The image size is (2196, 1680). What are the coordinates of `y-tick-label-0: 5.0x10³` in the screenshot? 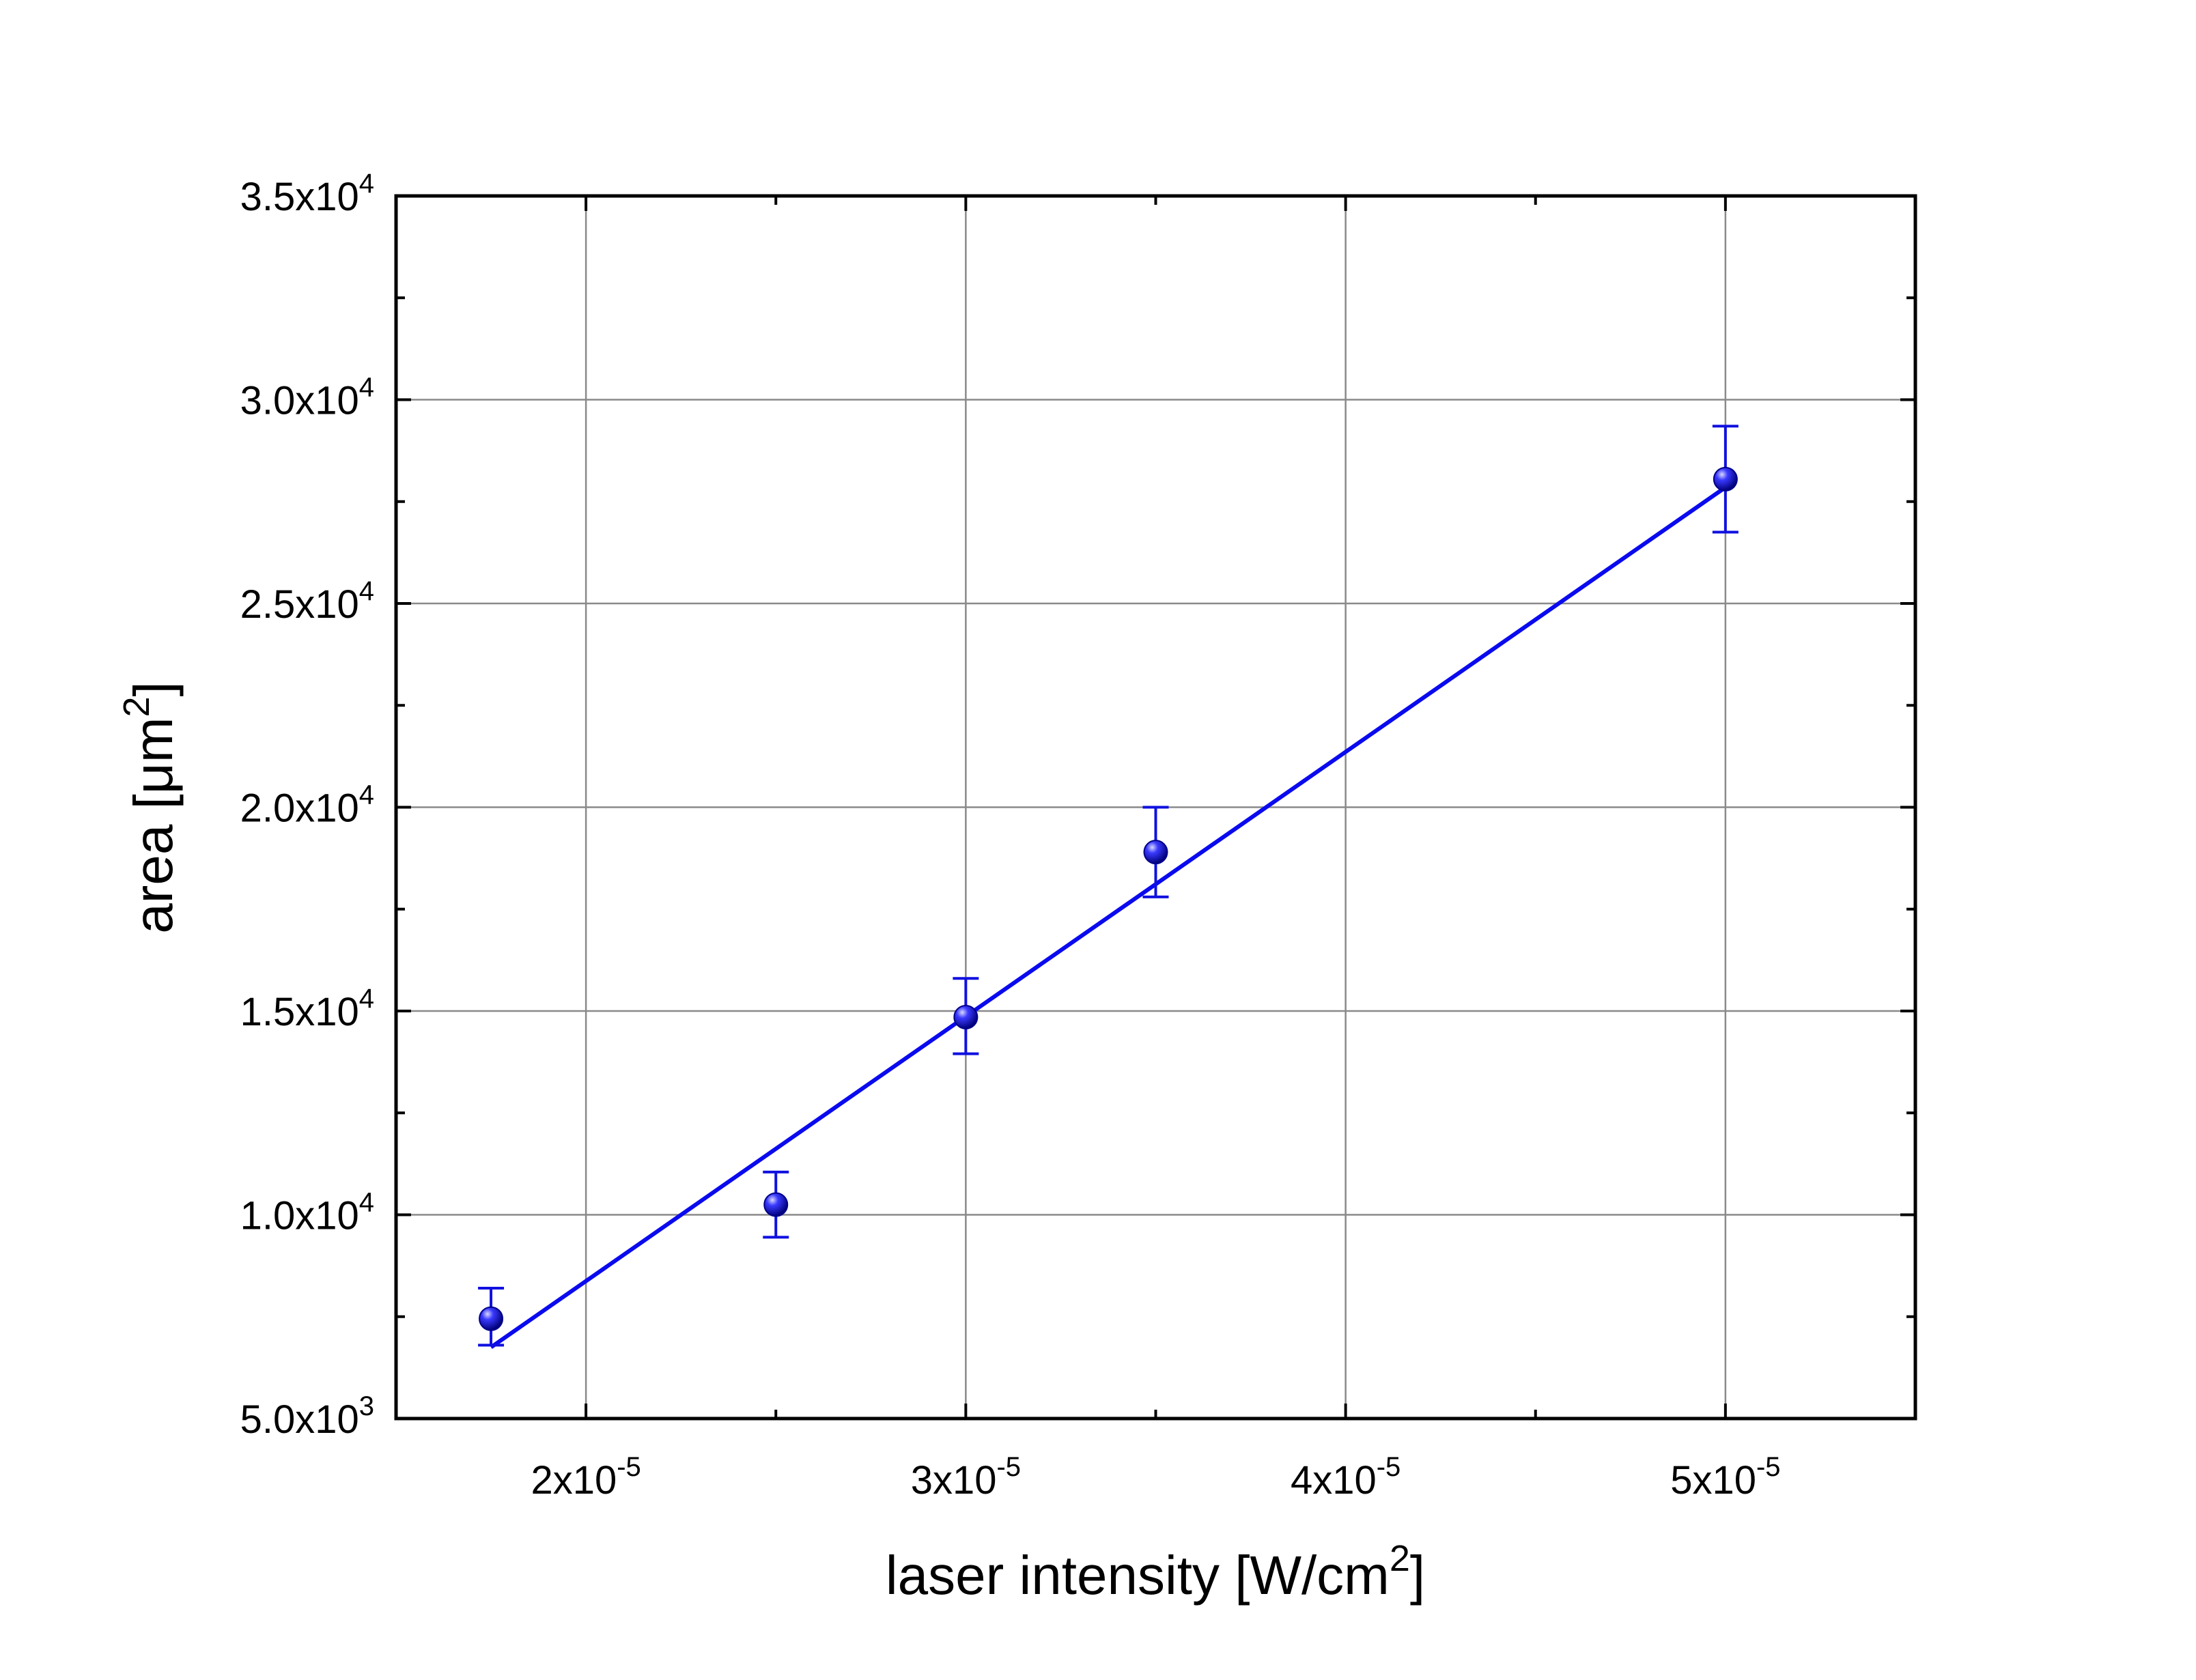 It's located at (307, 1416).